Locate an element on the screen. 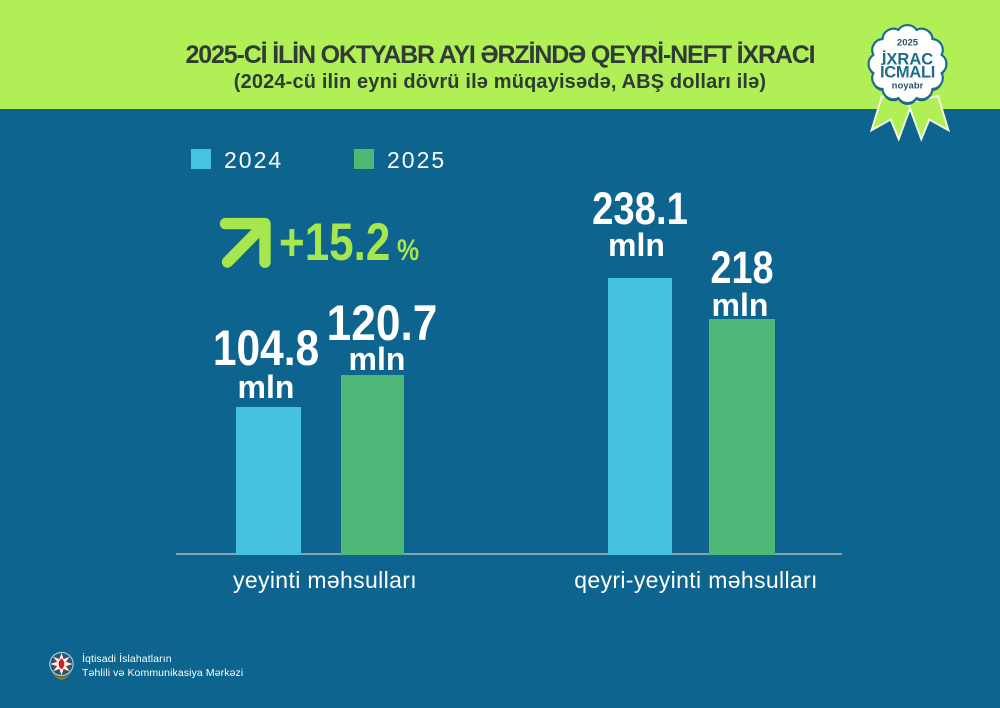 This screenshot has width=1000, height=708. svg-text: İXRAC is located at coordinates (907, 60).